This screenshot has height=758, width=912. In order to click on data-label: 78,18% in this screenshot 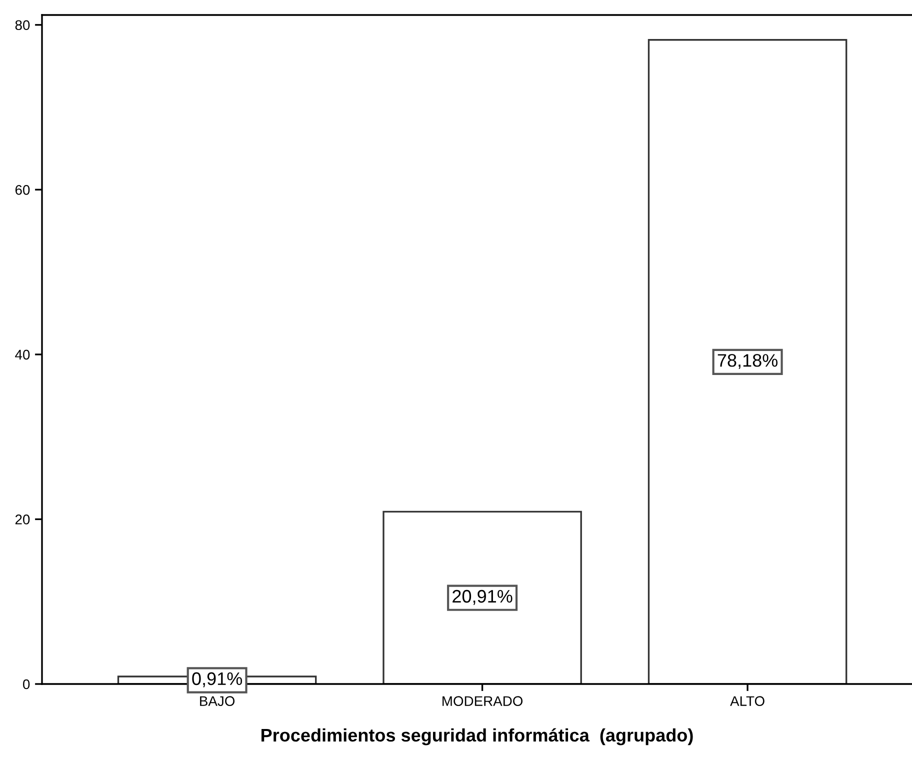, I will do `click(748, 361)`.